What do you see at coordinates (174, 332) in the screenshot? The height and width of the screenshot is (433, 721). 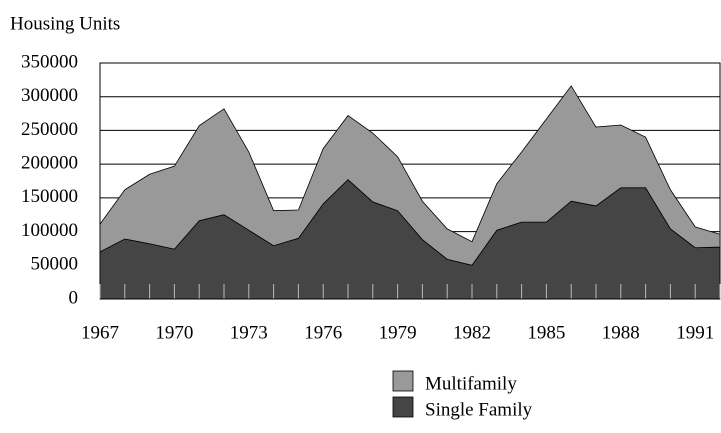 I see `x-tick-label: 1970` at bounding box center [174, 332].